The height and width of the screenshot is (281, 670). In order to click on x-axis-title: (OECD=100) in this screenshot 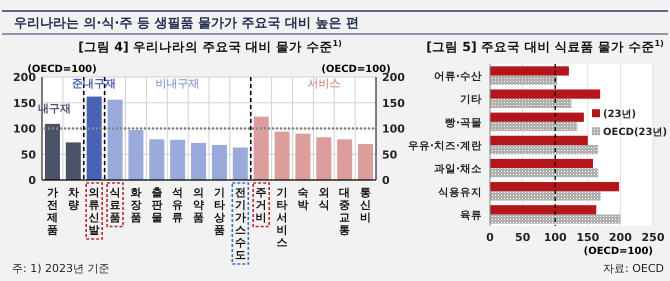, I will do `click(618, 251)`.